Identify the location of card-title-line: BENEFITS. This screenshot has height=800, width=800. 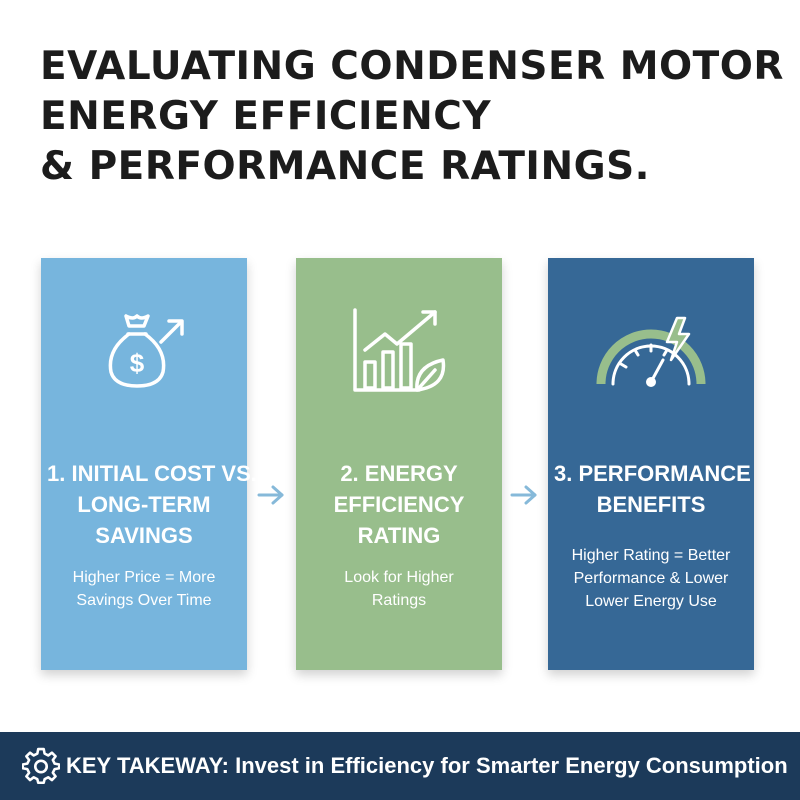
(651, 504).